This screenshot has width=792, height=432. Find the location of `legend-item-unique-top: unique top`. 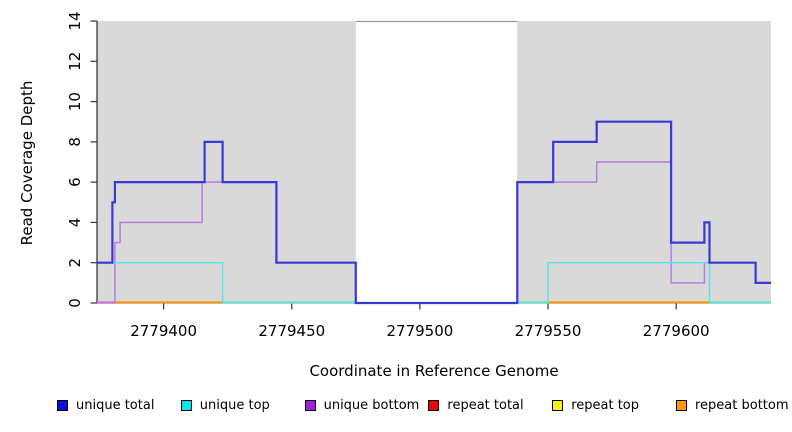

legend-item-unique-top: unique top is located at coordinates (225, 405).